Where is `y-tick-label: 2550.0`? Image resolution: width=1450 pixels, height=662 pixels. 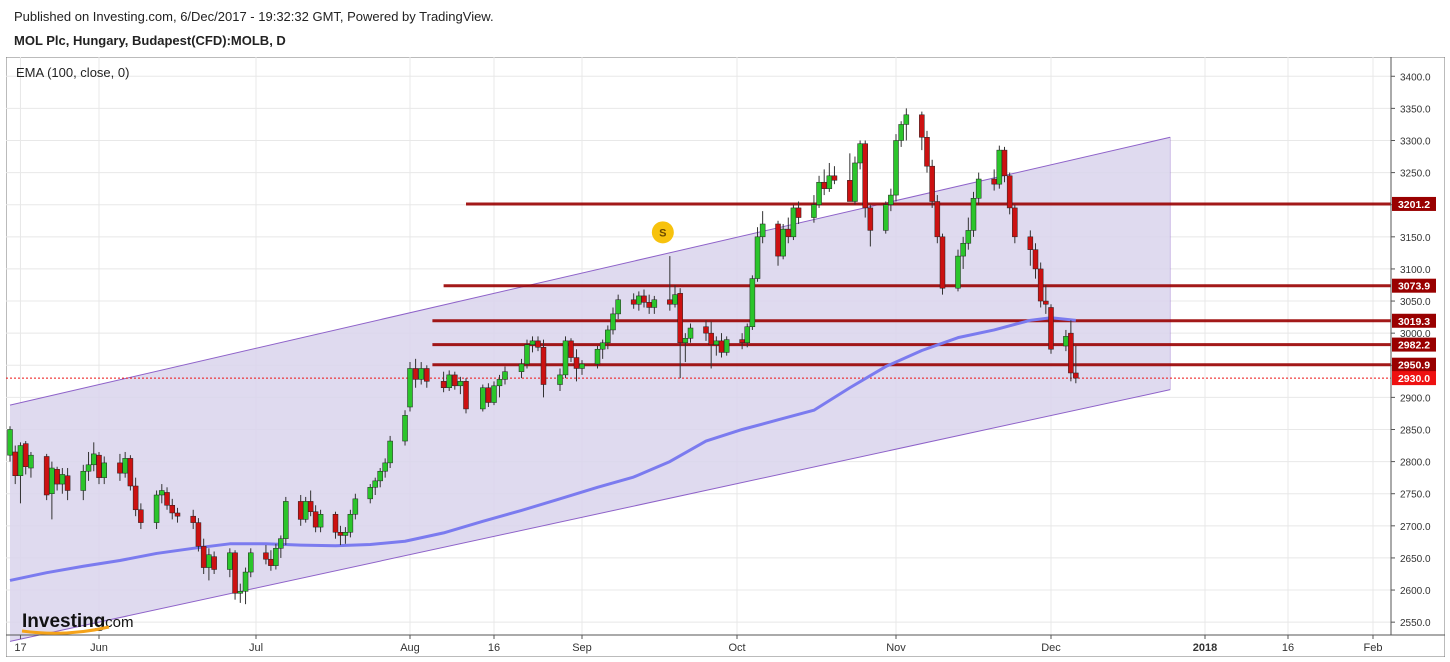 y-tick-label: 2550.0 is located at coordinates (1415, 623).